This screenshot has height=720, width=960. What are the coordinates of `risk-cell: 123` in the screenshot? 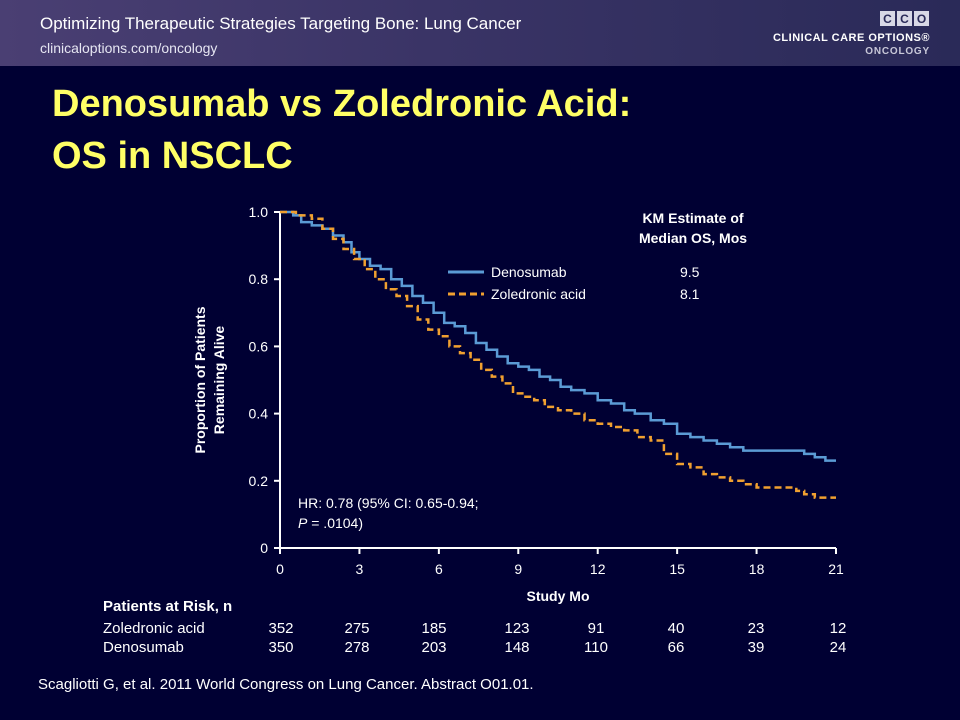 It's located at (517, 628).